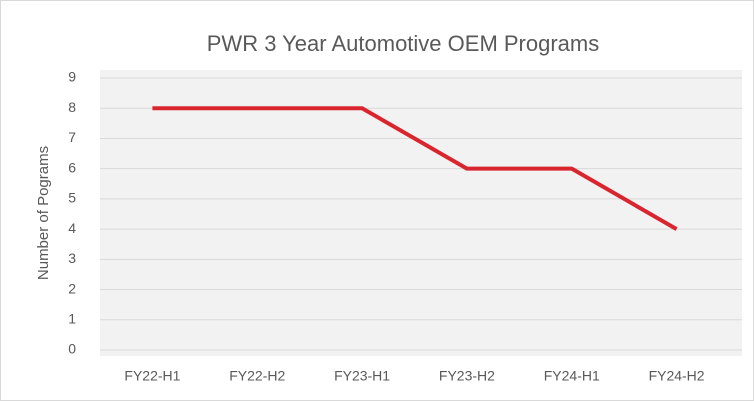  Describe the element at coordinates (72, 77) in the screenshot. I see `y-tick-label: 9` at that location.